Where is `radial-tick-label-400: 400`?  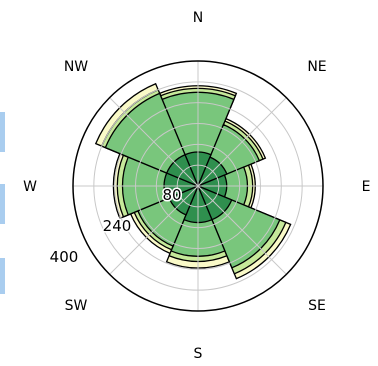 radial-tick-label-400: 400 is located at coordinates (64, 257).